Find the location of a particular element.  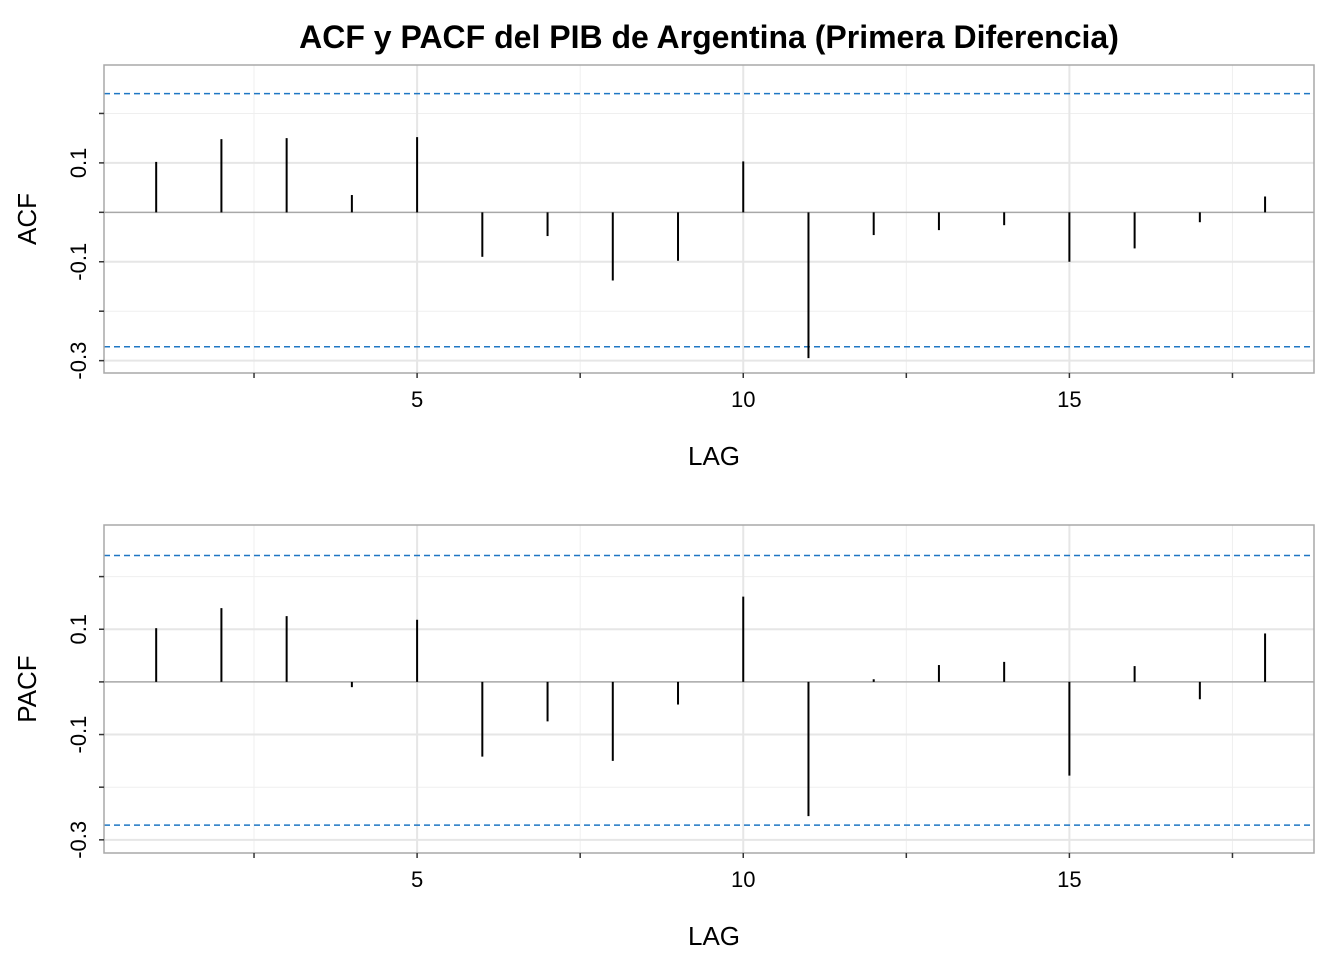

pacf-x-tick-label: 15 is located at coordinates (1069, 879).